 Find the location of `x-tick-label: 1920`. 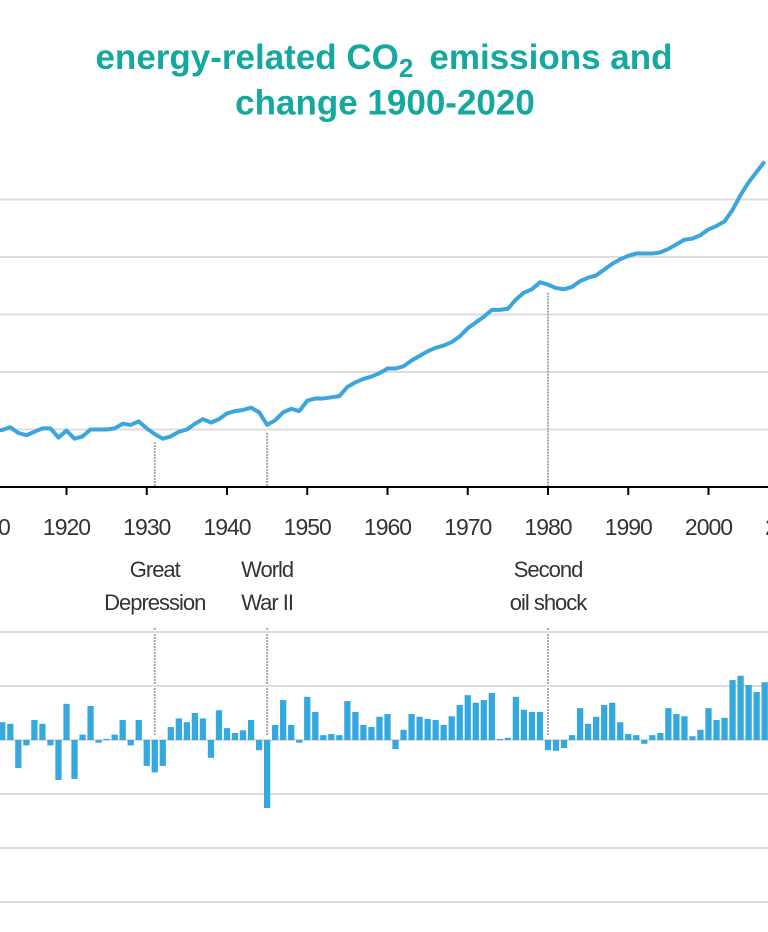

x-tick-label: 1920 is located at coordinates (66, 527).